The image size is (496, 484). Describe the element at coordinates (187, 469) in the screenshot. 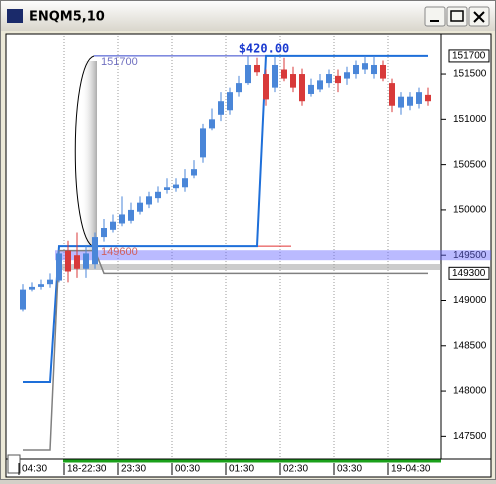

I see `x-tick-label: 00:30` at that location.